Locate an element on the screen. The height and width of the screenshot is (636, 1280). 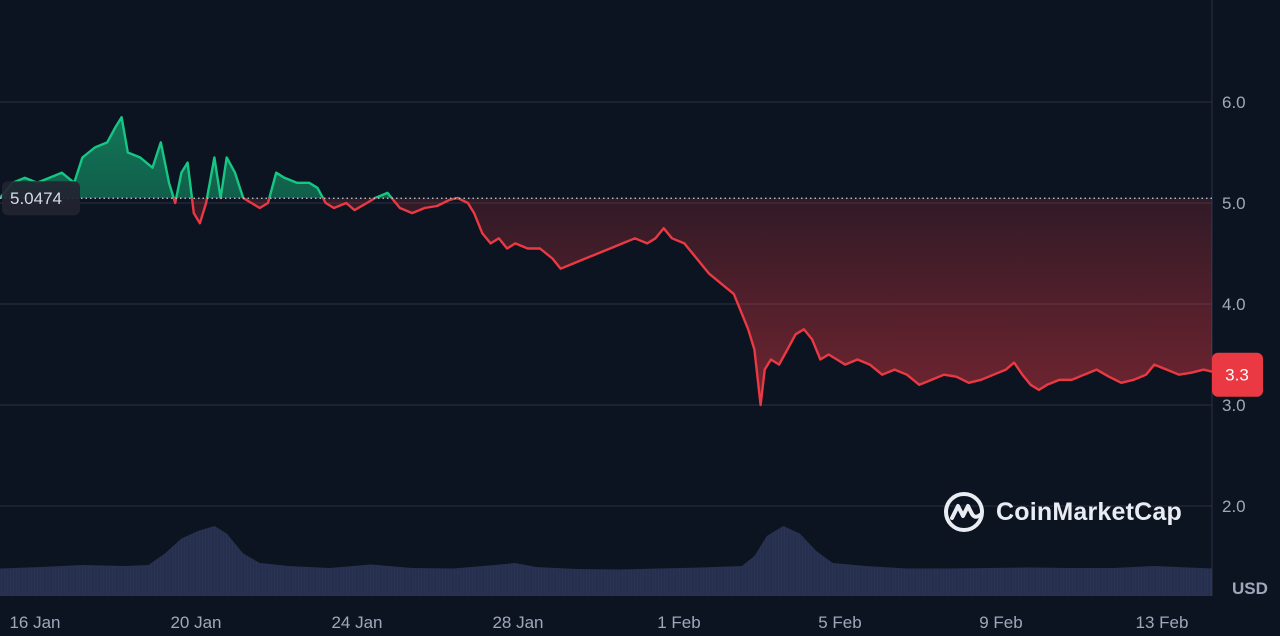
brand-name: CoinMarketCap is located at coordinates (1089, 511).